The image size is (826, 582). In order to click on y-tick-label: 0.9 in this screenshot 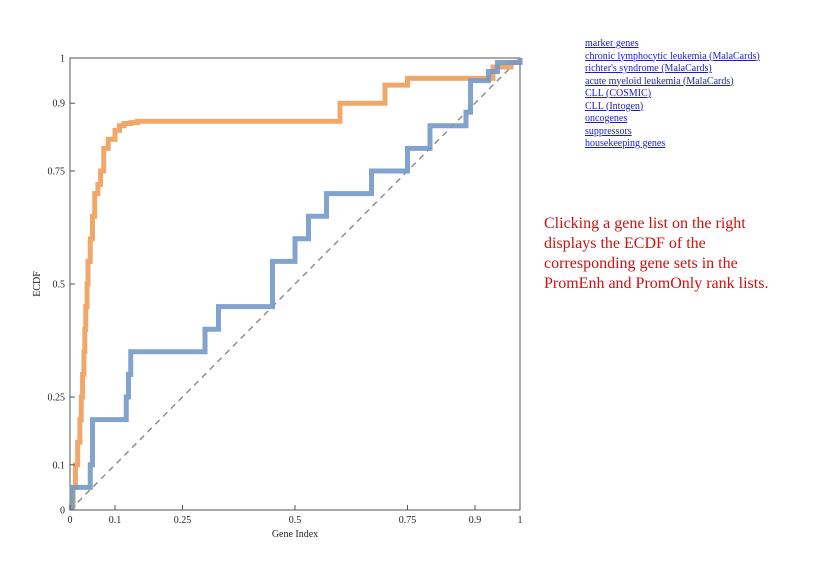, I will do `click(59, 104)`.